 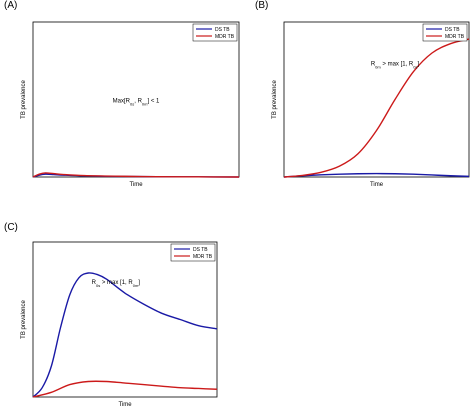 I want to click on annotation-label: R0m > max [1, R0s], so click(x=395, y=65).